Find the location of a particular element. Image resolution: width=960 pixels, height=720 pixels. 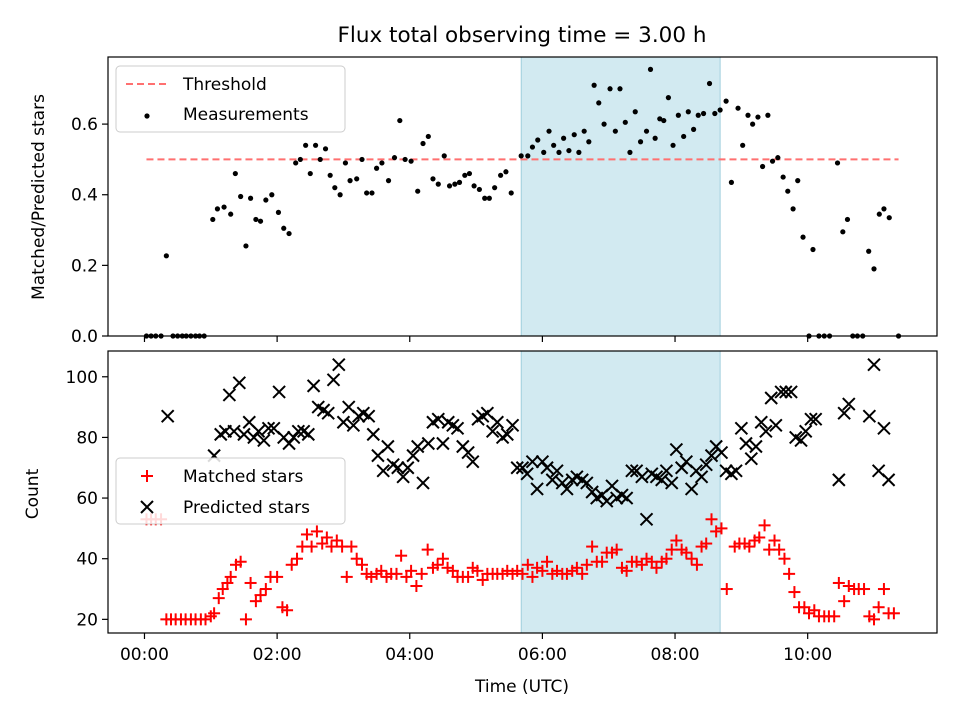

matched-legend-label: Matched stars is located at coordinates (243, 477).